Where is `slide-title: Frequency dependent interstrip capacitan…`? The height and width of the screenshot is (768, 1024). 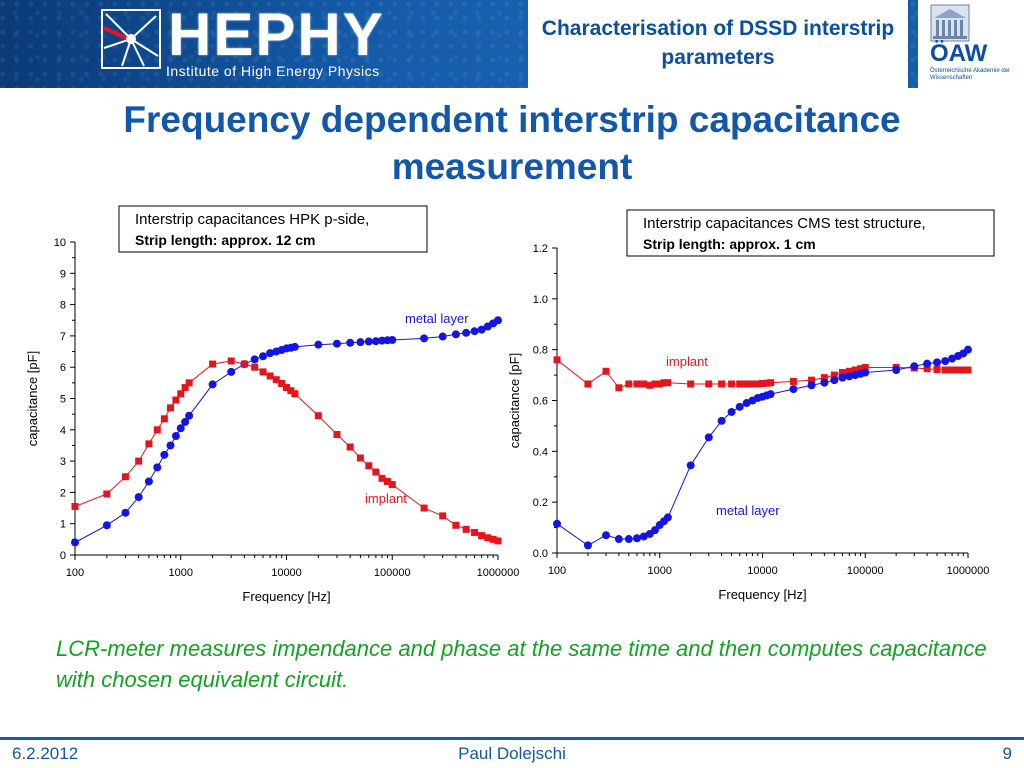
slide-title: Frequency dependent interstrip capacitan… is located at coordinates (512, 143).